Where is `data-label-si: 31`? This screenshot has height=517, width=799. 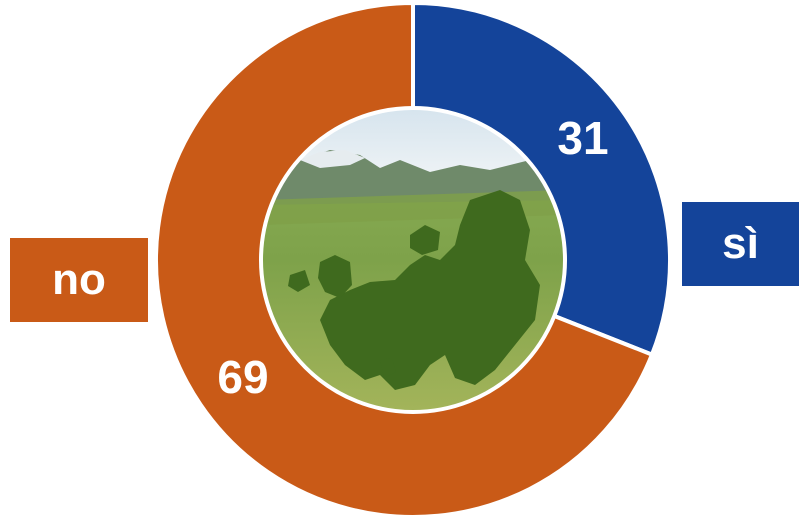
data-label-si: 31 is located at coordinates (582, 138).